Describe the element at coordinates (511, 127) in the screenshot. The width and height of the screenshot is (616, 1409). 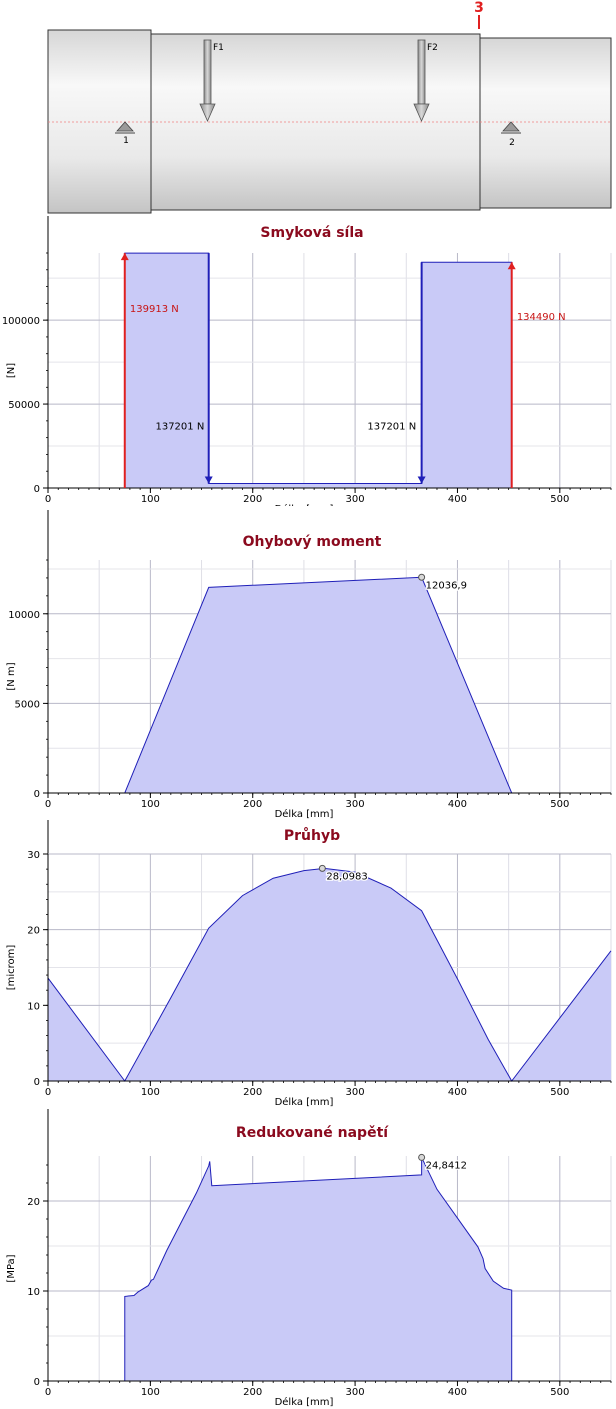
I see `support-2-icon` at that location.